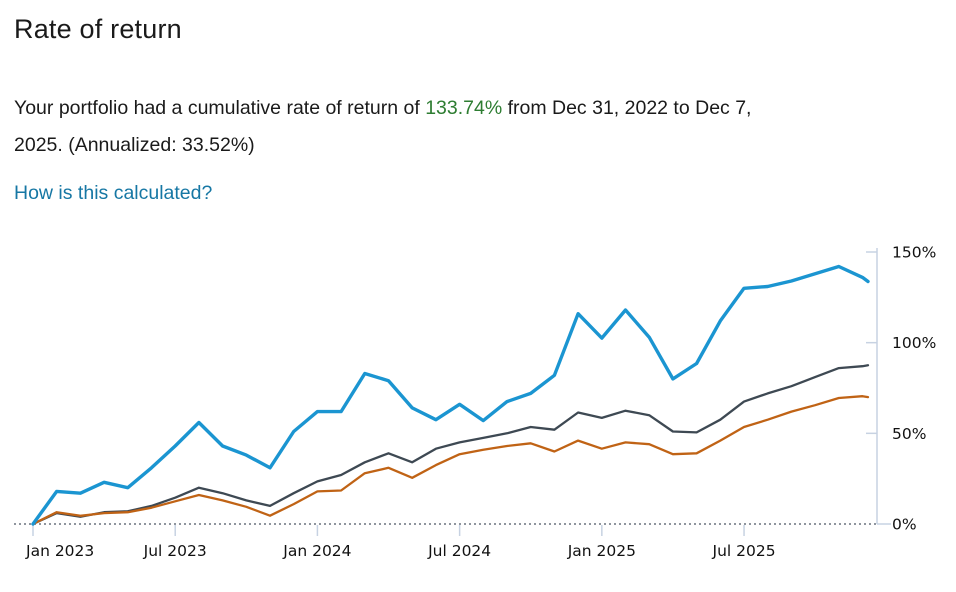 Image resolution: width=956 pixels, height=592 pixels. Describe the element at coordinates (113, 193) in the screenshot. I see `how-is-this-calculated-link: How is this calculated?` at that location.